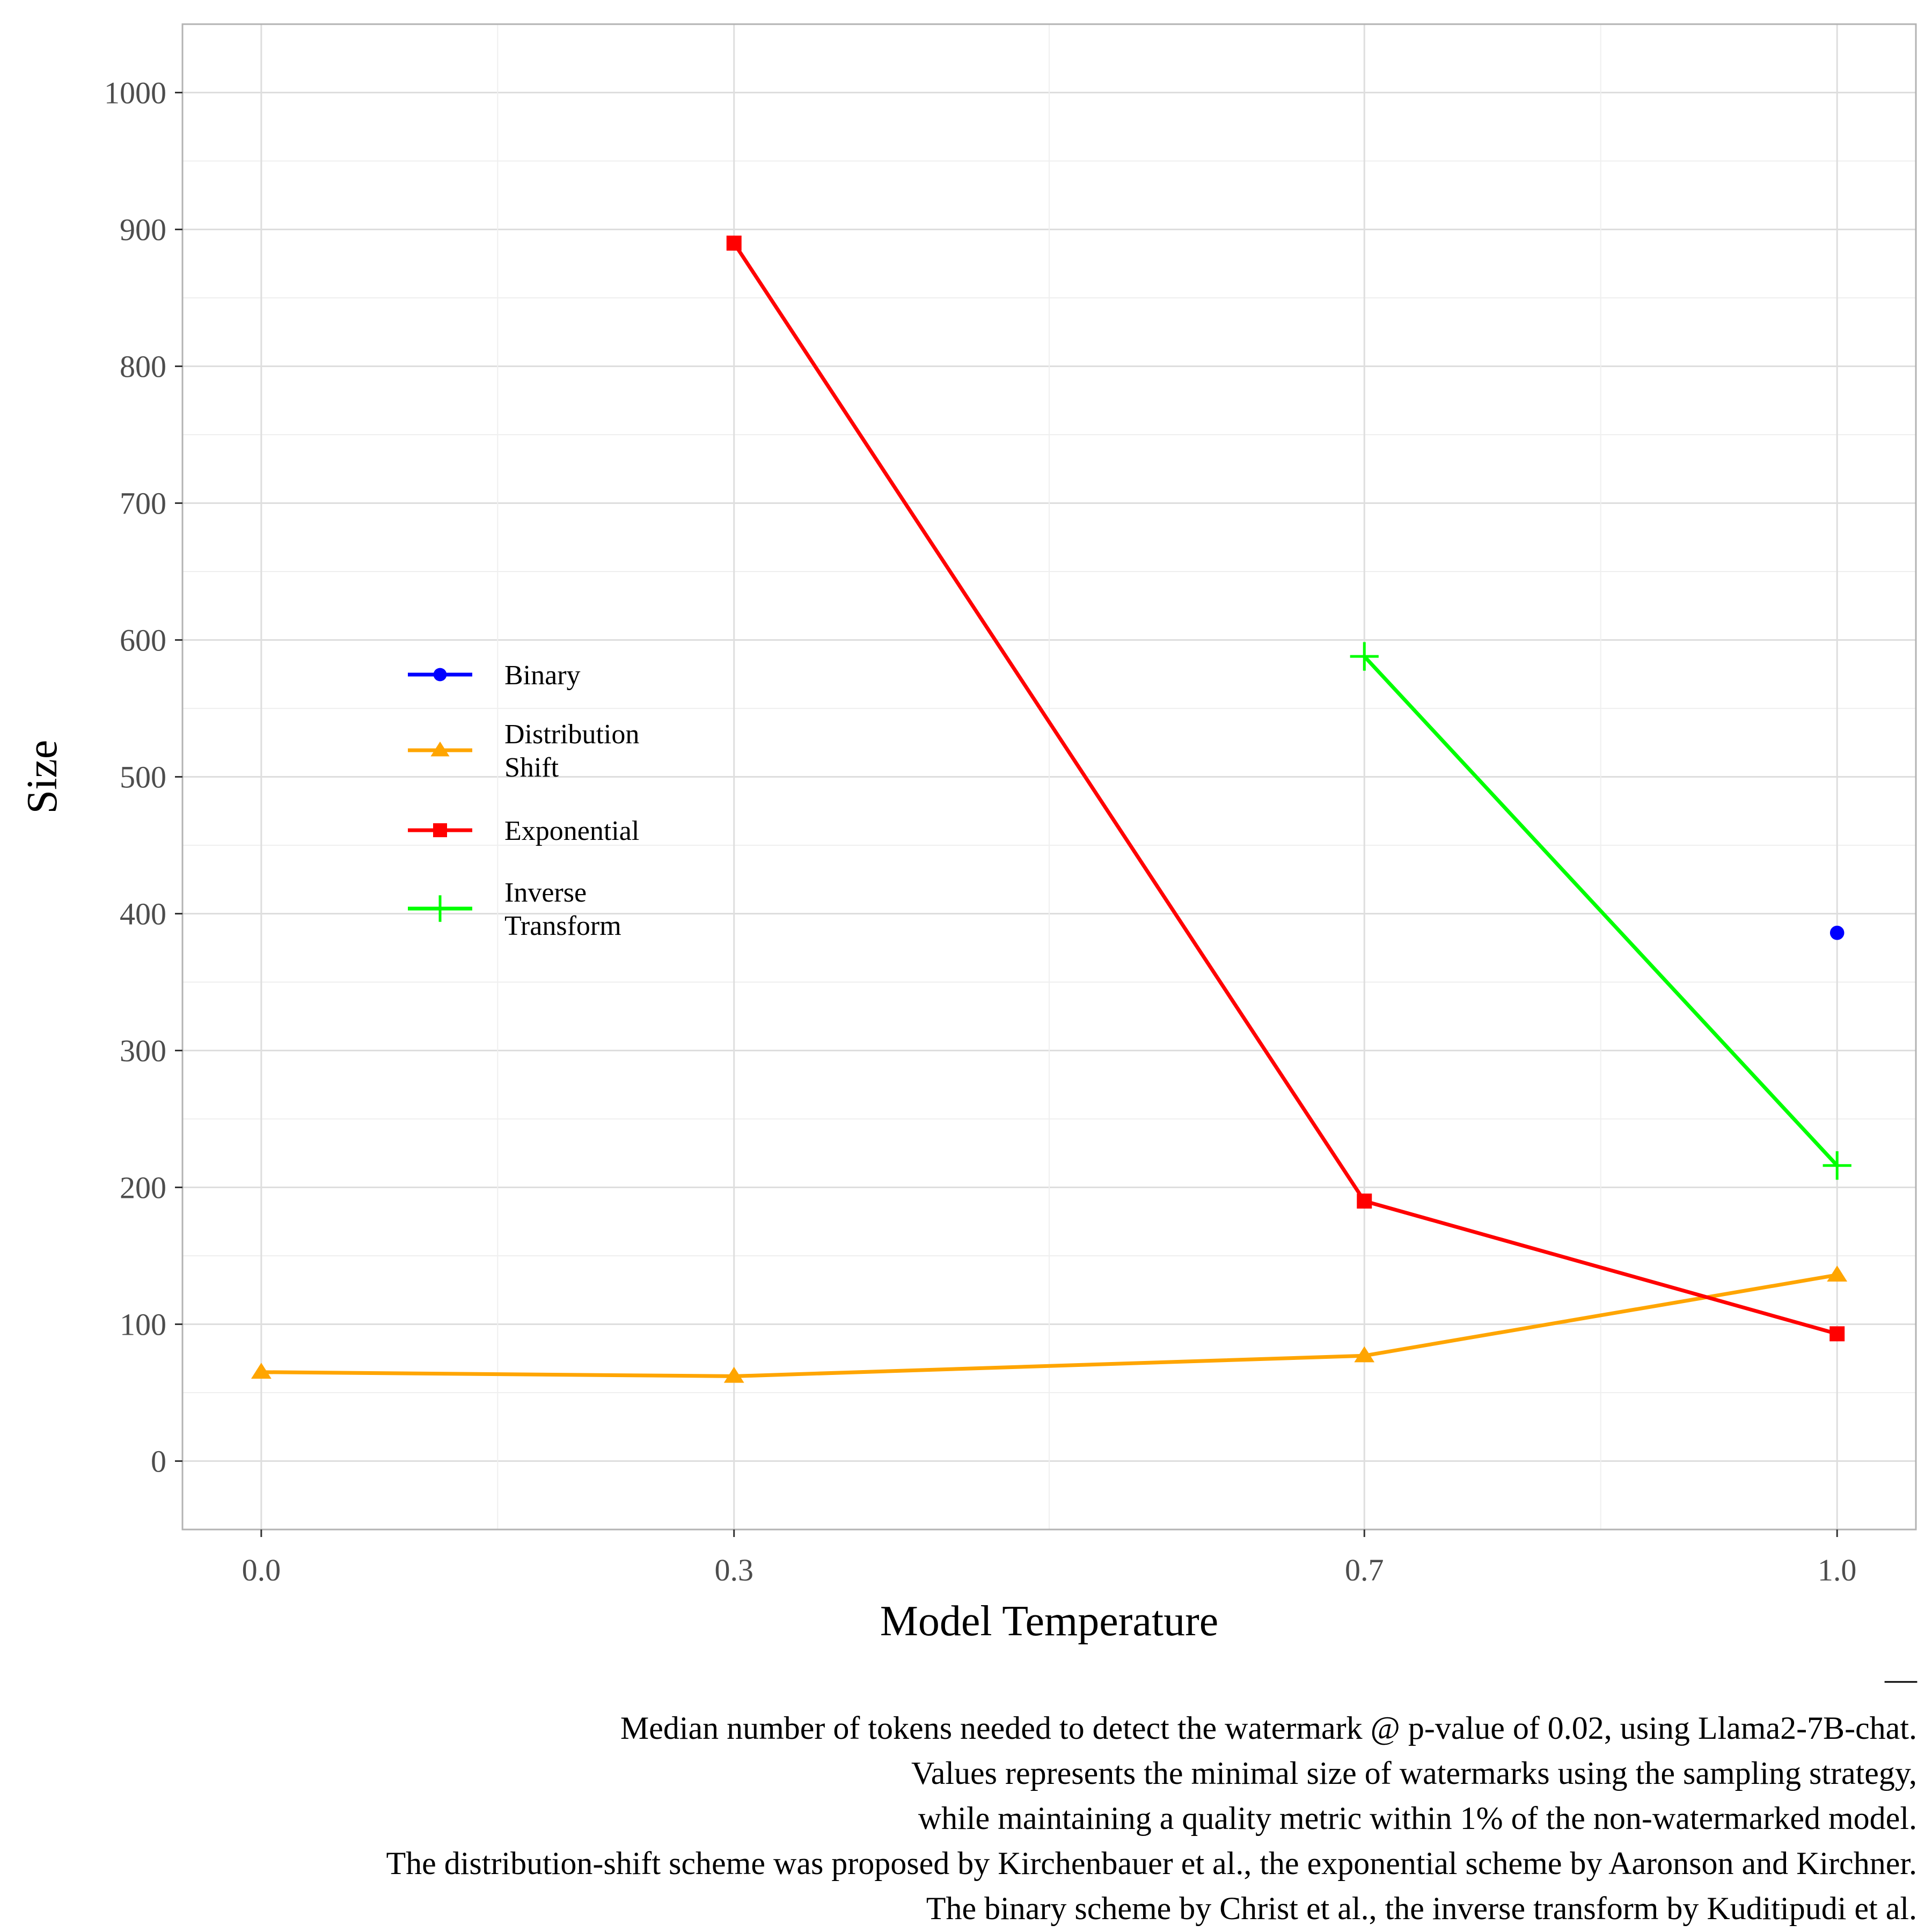 The image size is (1932, 1932). Describe the element at coordinates (1049, 1621) in the screenshot. I see `x-axis-title: Model Temperature` at that location.